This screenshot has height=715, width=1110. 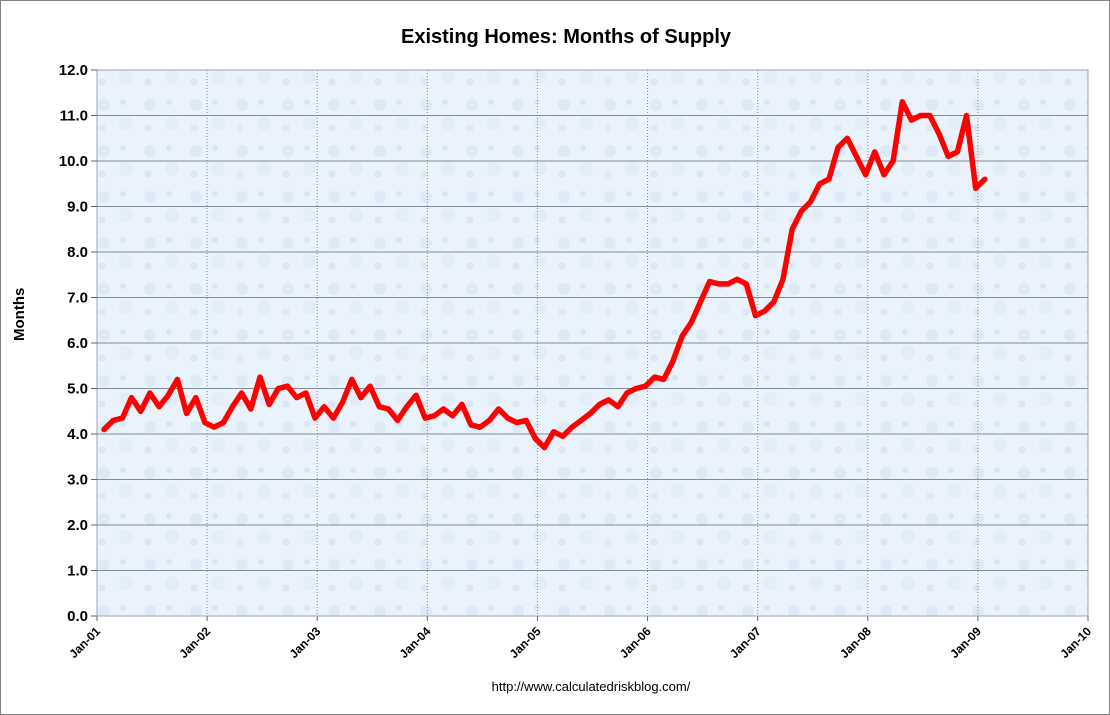 I want to click on y-tick-label: 2.0, so click(x=77, y=525).